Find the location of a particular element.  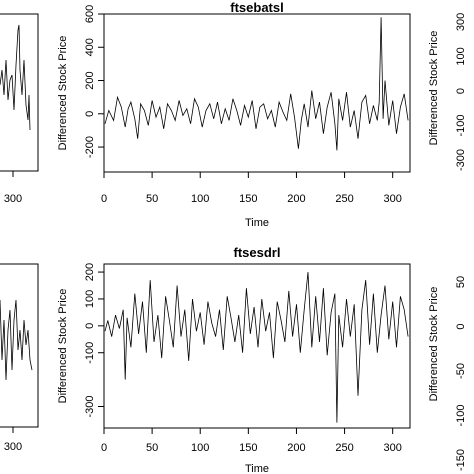

left-bottom-plot-frame is located at coordinates (19, 345).